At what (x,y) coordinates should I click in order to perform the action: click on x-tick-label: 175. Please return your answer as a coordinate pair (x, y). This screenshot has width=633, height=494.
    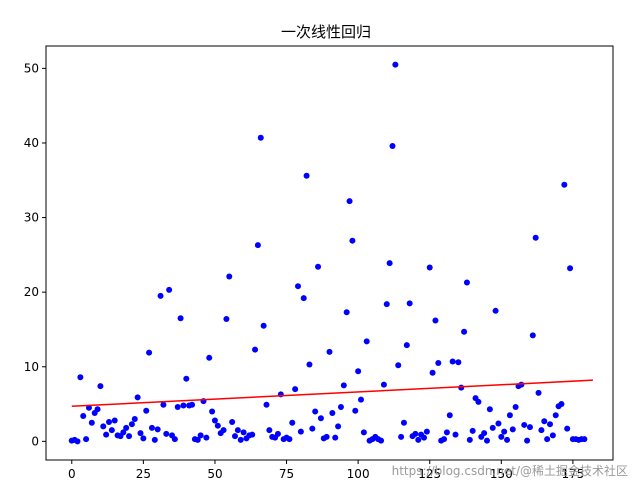
    Looking at the image, I should click on (572, 474).